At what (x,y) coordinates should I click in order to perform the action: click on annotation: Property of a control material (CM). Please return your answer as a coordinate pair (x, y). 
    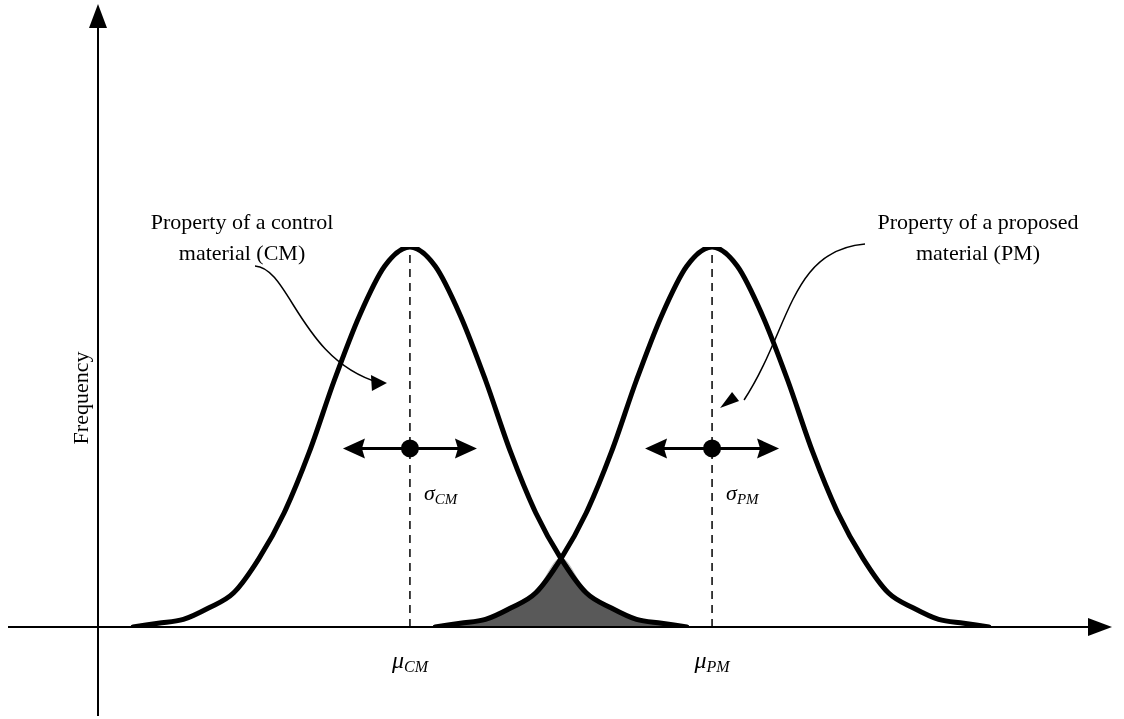
    Looking at the image, I should click on (242, 237).